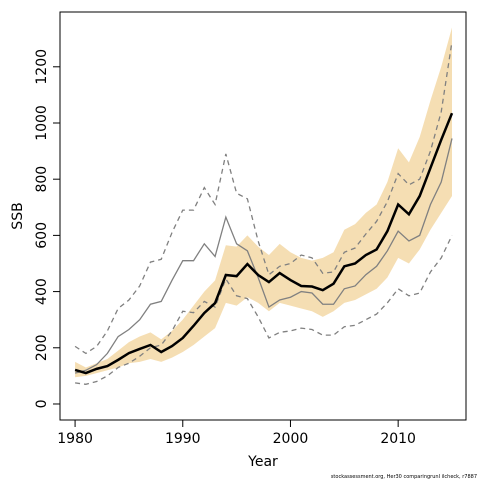 The width and height of the screenshot is (480, 480). What do you see at coordinates (183, 439) in the screenshot?
I see `x-tick-label: 1990` at bounding box center [183, 439].